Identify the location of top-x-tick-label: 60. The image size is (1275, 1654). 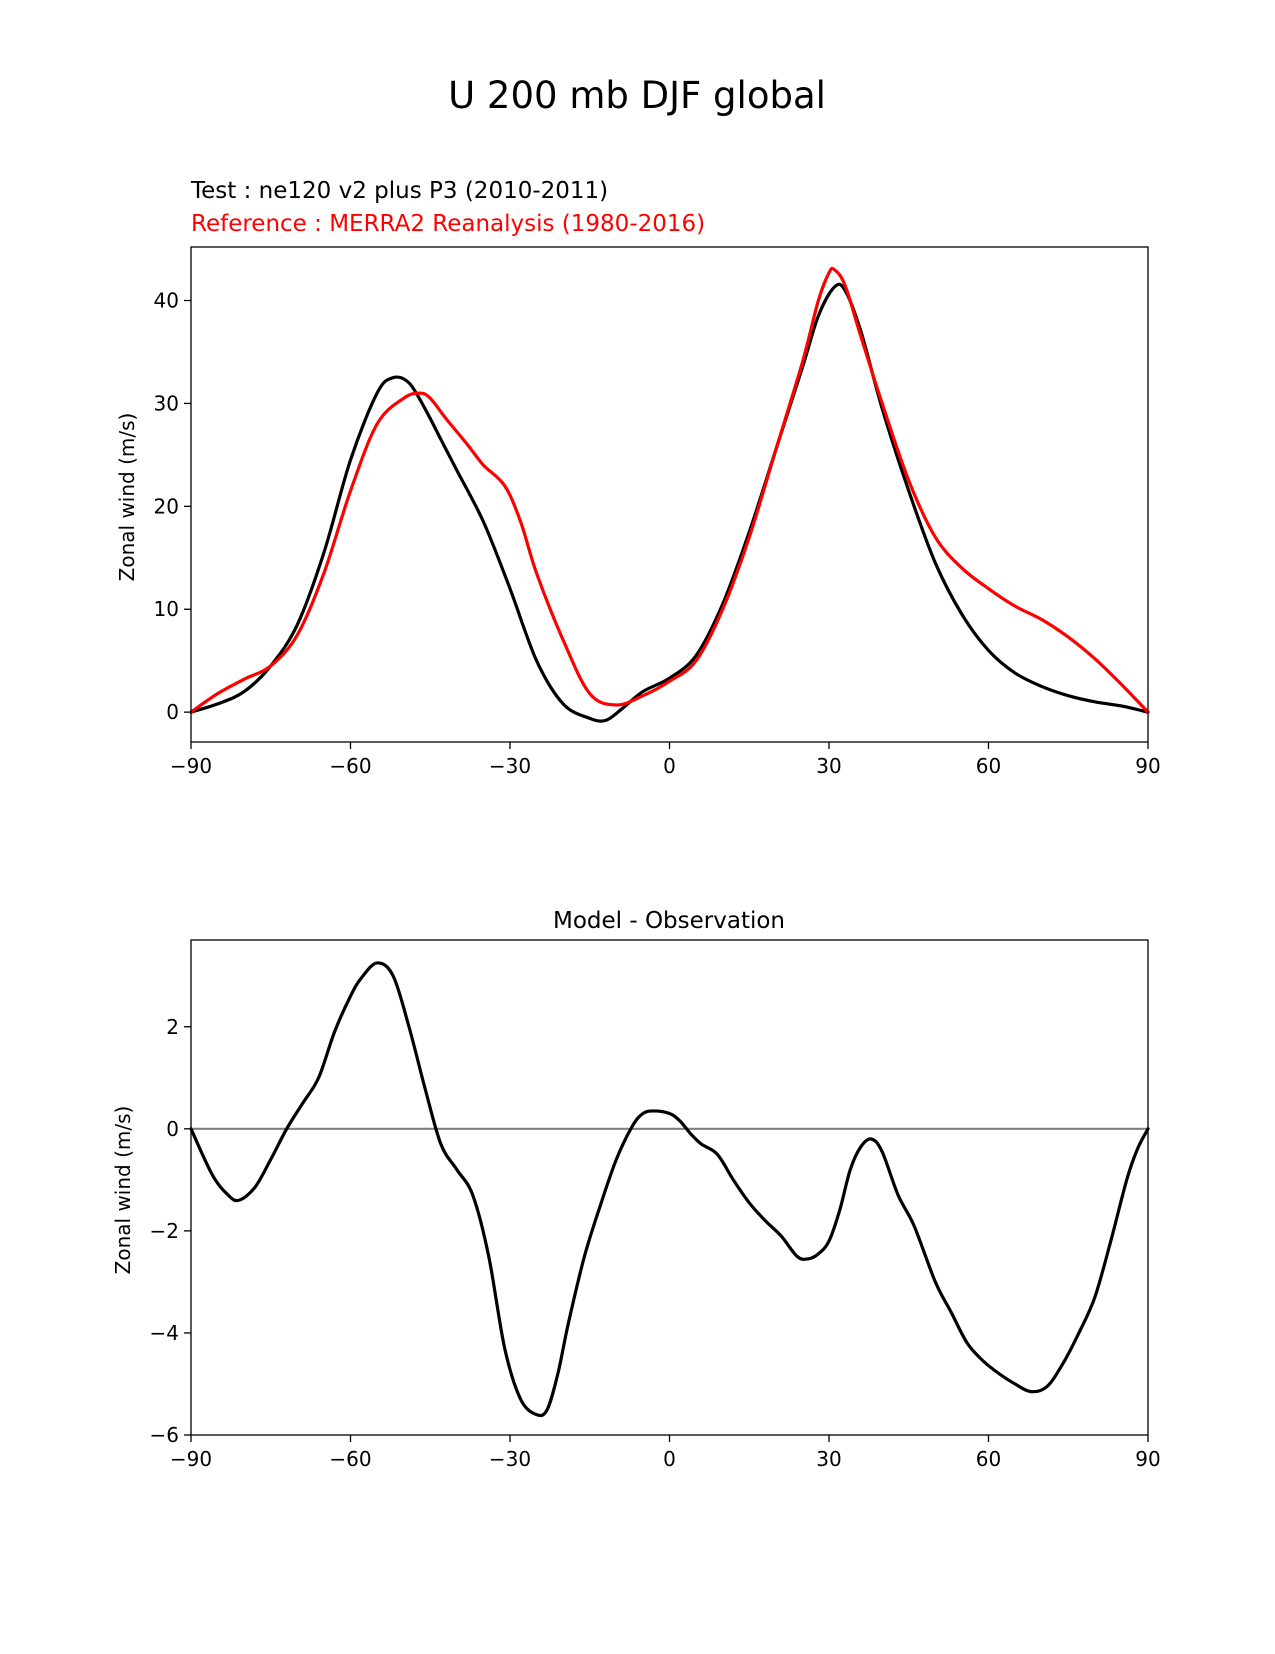
(988, 766).